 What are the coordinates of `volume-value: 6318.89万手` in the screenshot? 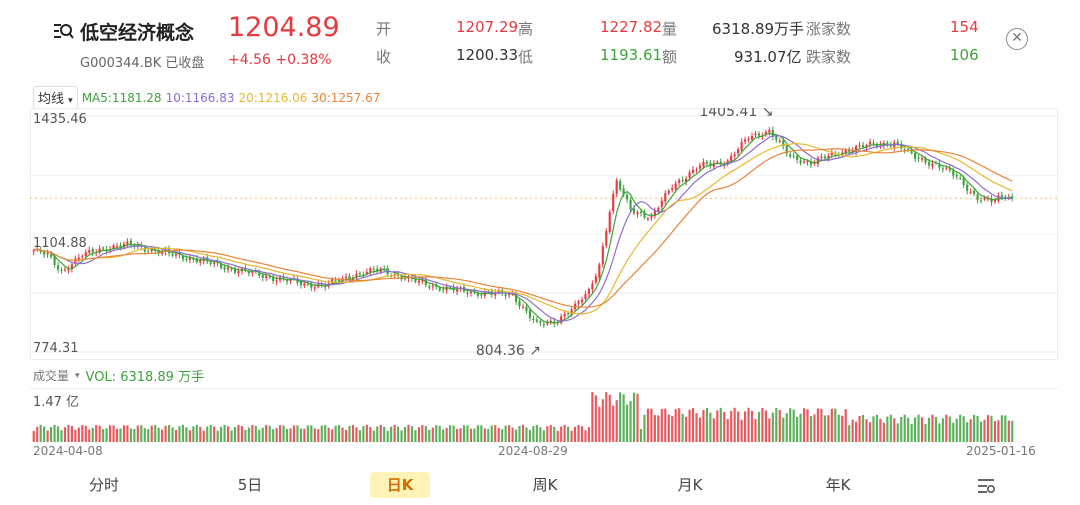 It's located at (758, 29).